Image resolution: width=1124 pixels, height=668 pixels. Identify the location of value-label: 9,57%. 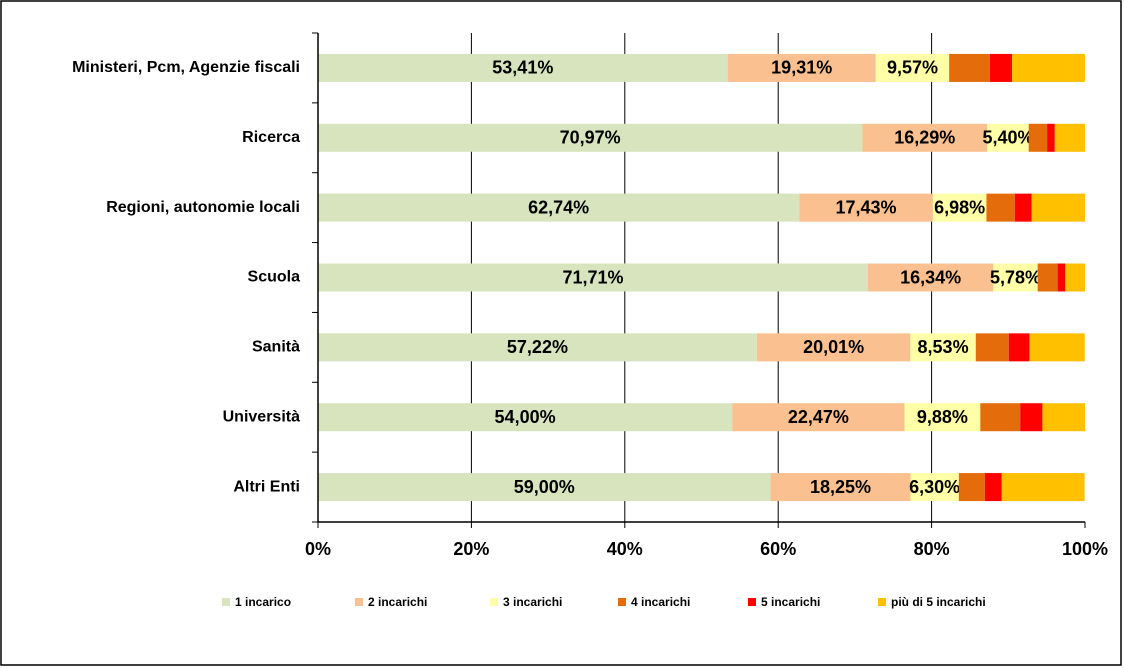
(912, 68).